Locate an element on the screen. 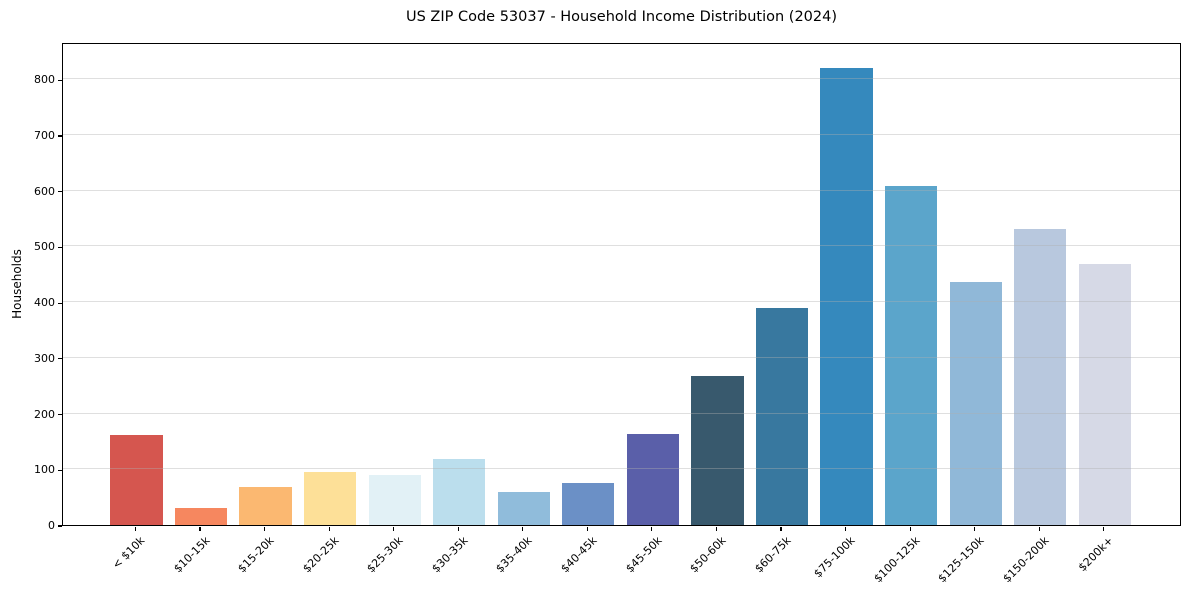 This screenshot has height=590, width=1189. bar-$25-30k is located at coordinates (394, 500).